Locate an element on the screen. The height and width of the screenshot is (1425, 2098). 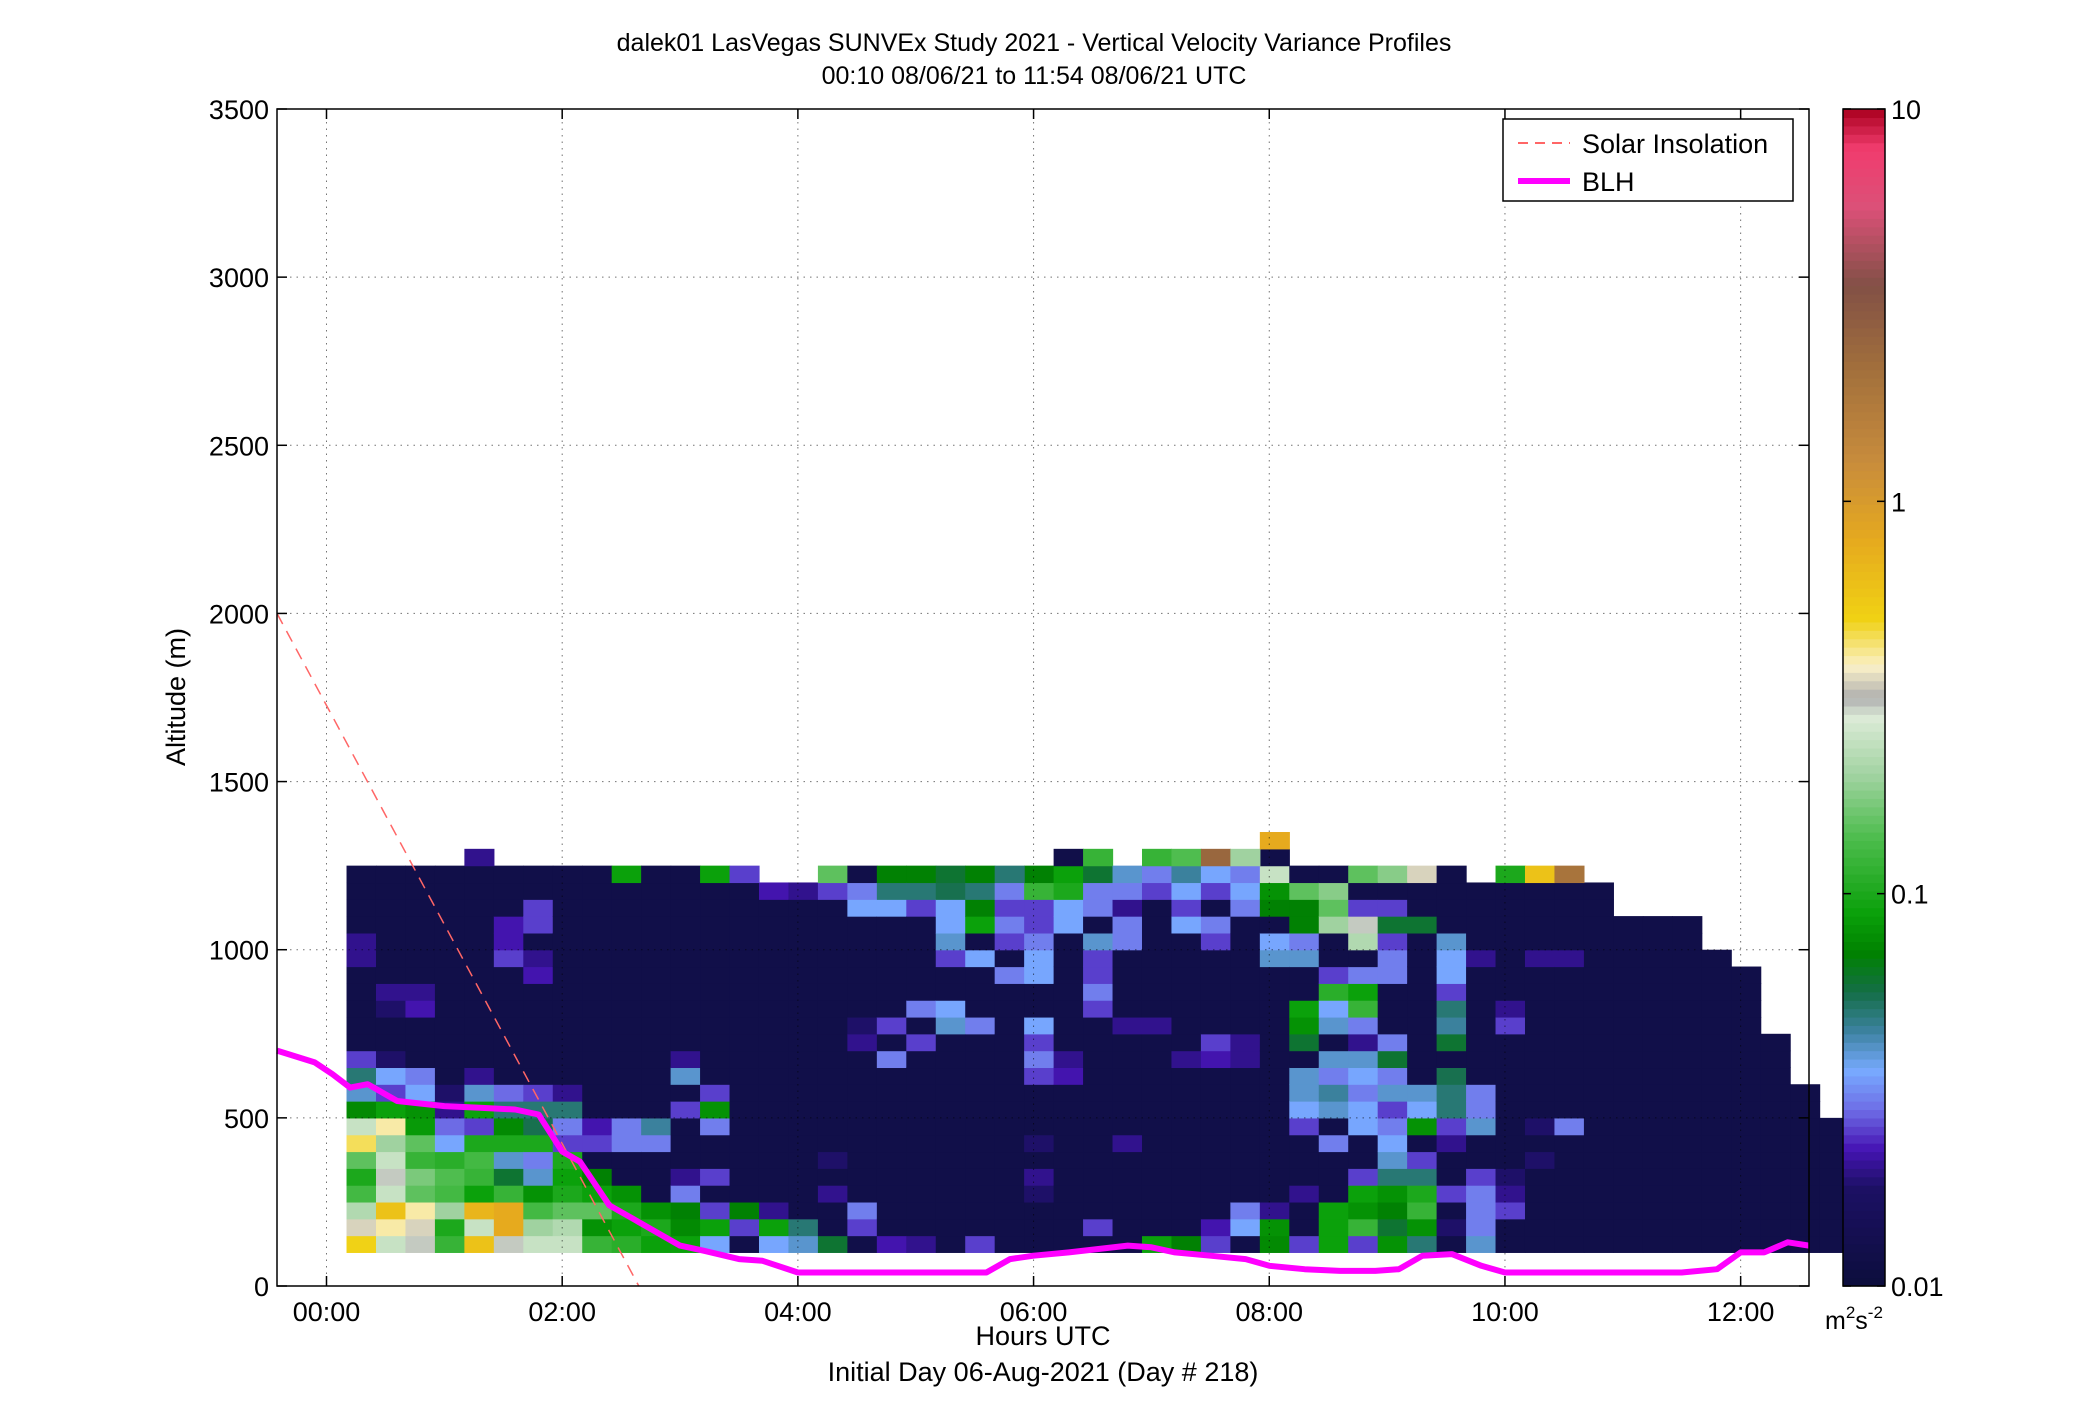
y-tick-label: 1000 is located at coordinates (239, 951).